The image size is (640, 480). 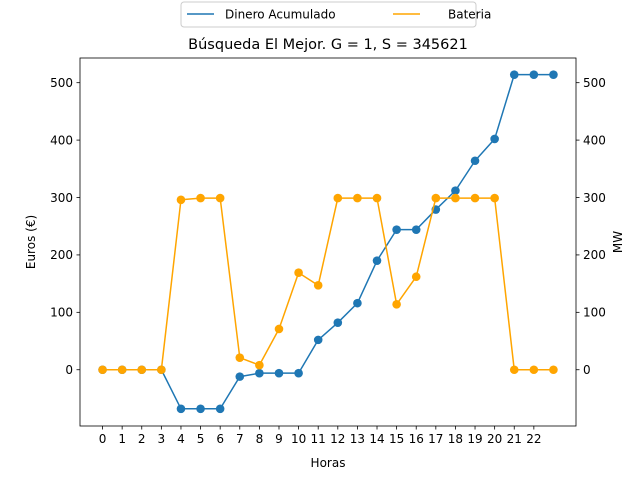 I want to click on x-tick-label: 22, so click(x=533, y=439).